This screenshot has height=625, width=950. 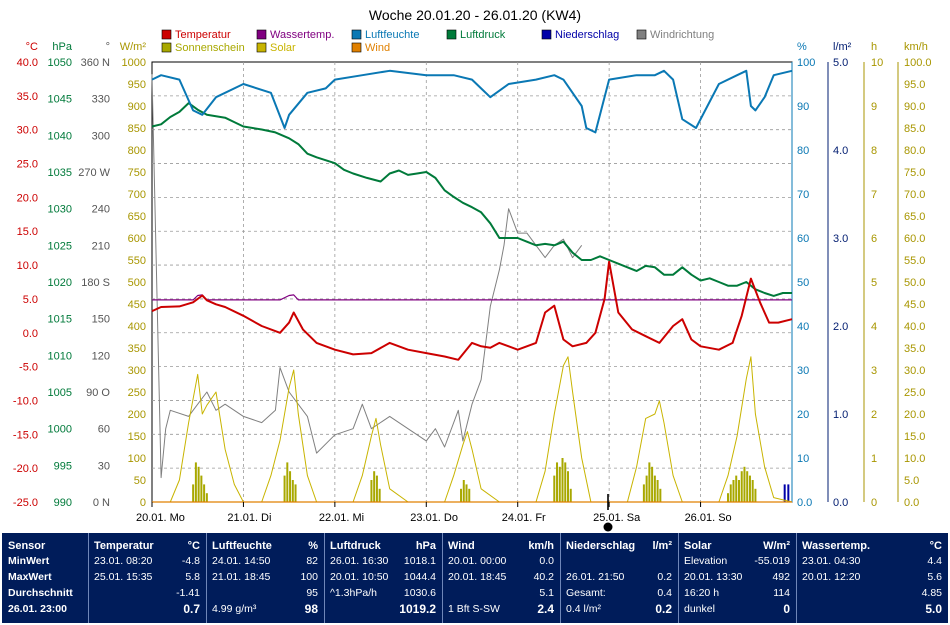 I want to click on stats-cell-label: 20.01. 13:30, so click(x=713, y=577).